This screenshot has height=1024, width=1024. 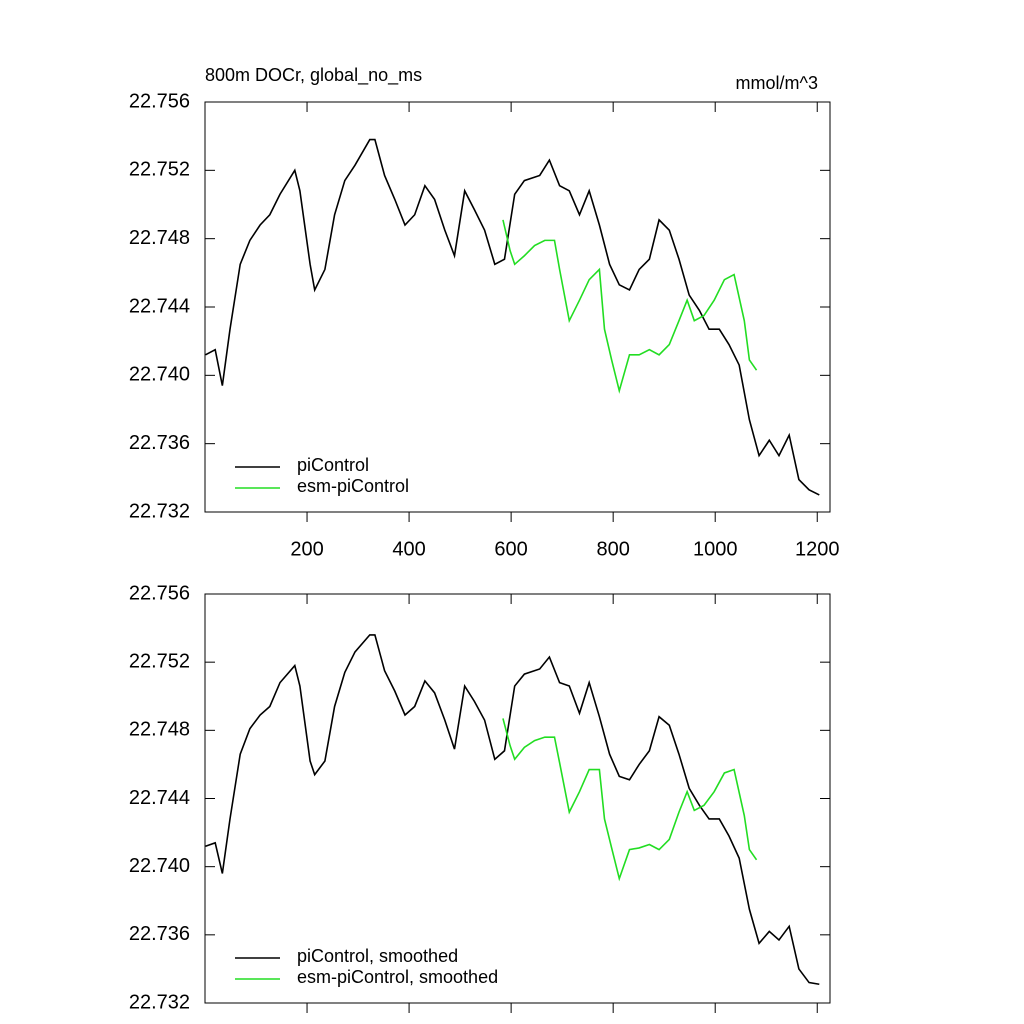 What do you see at coordinates (377, 956) in the screenshot?
I see `legend-label: piControl, smoothed` at bounding box center [377, 956].